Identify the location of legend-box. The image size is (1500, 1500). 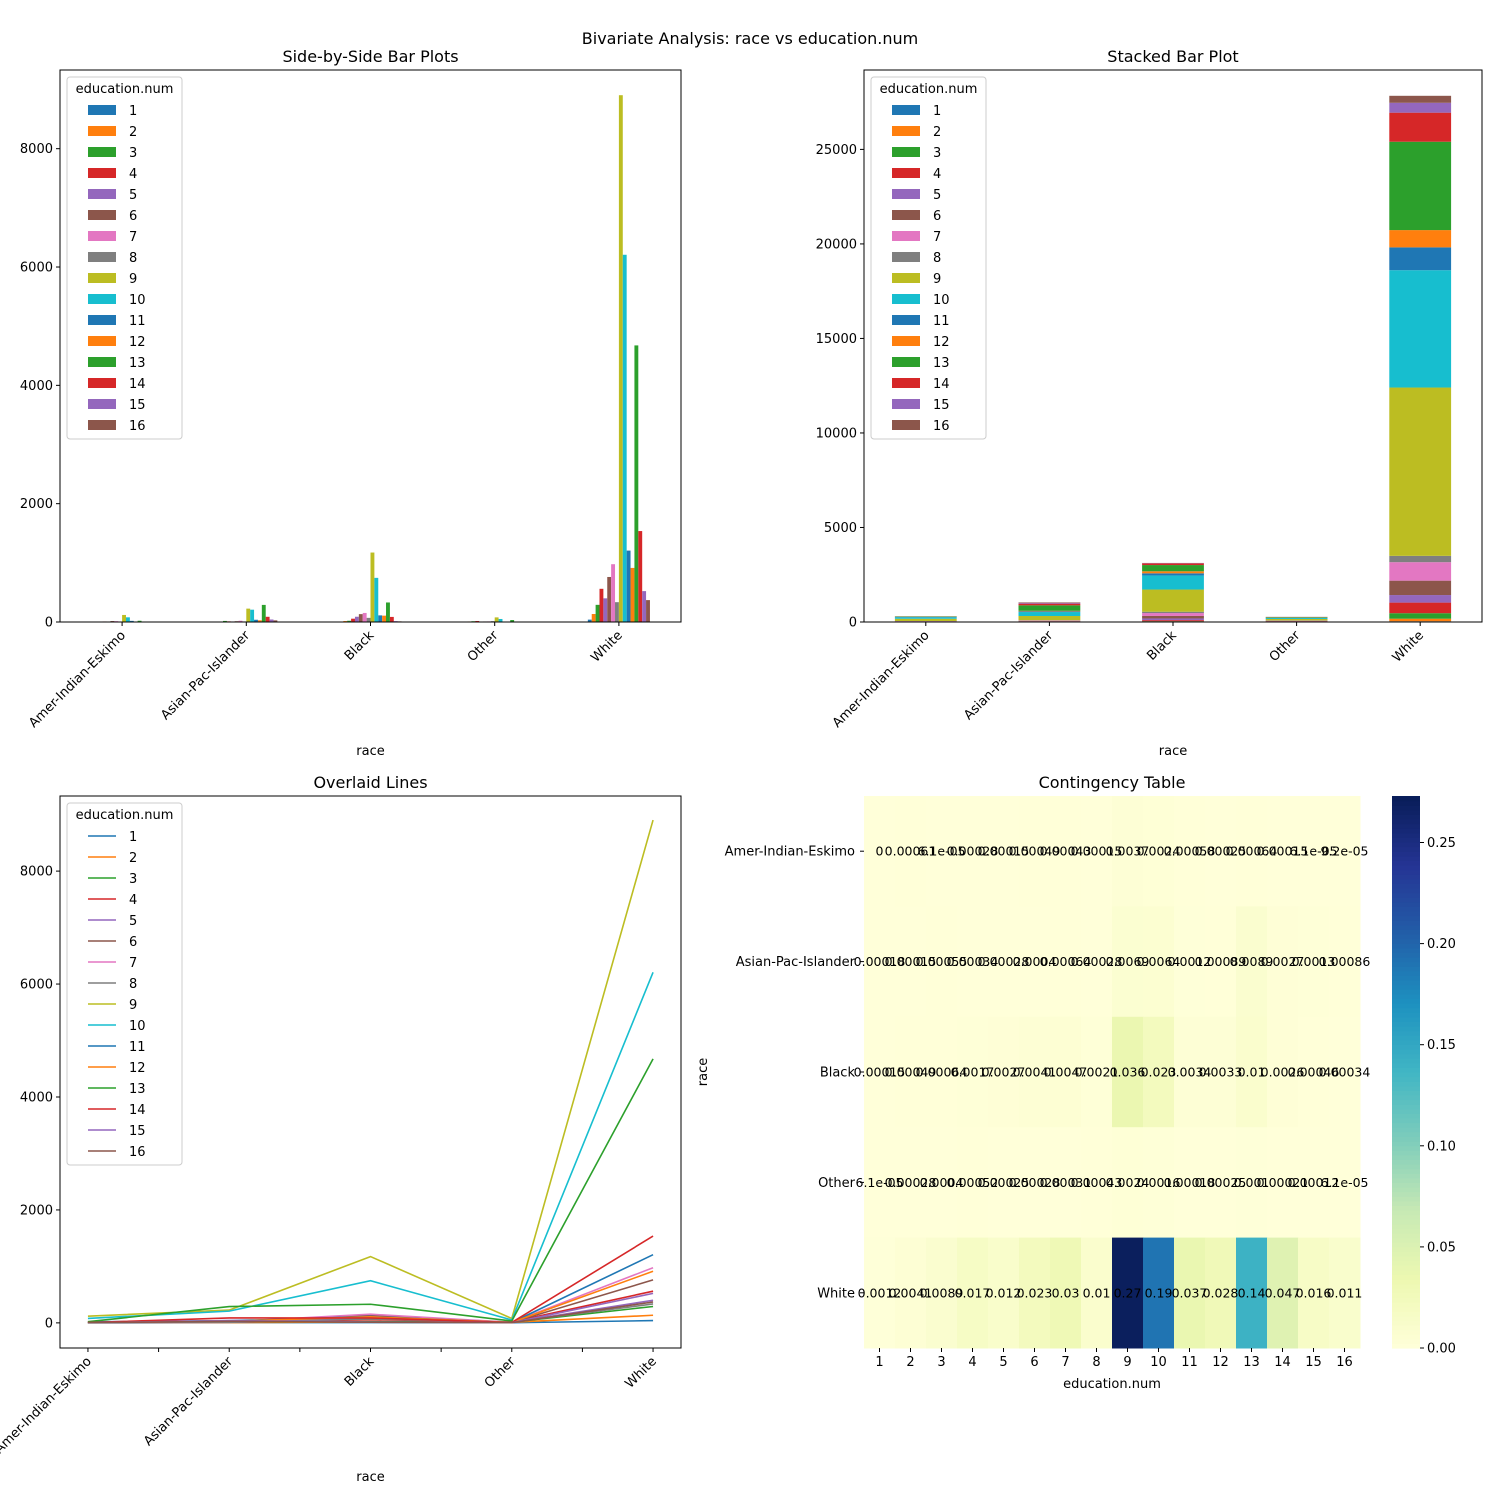
(928, 258).